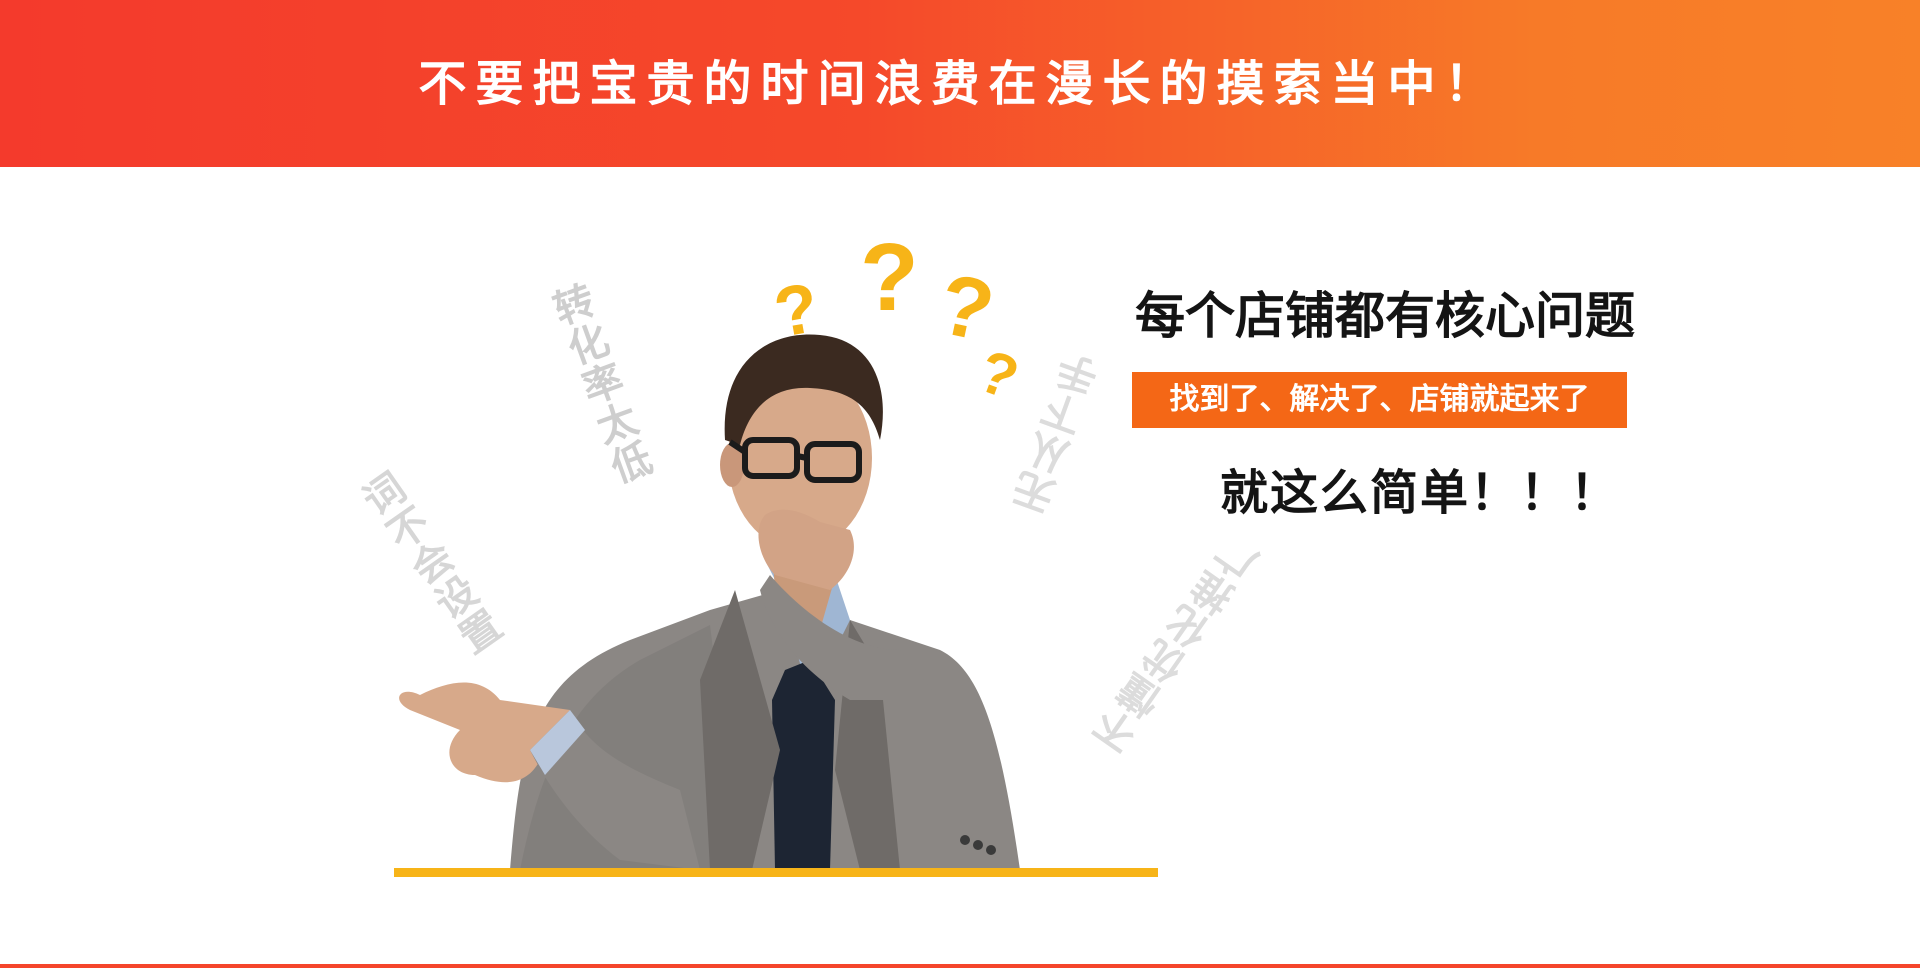 This screenshot has height=968, width=1920. Describe the element at coordinates (803, 389) in the screenshot. I see `hair` at that location.